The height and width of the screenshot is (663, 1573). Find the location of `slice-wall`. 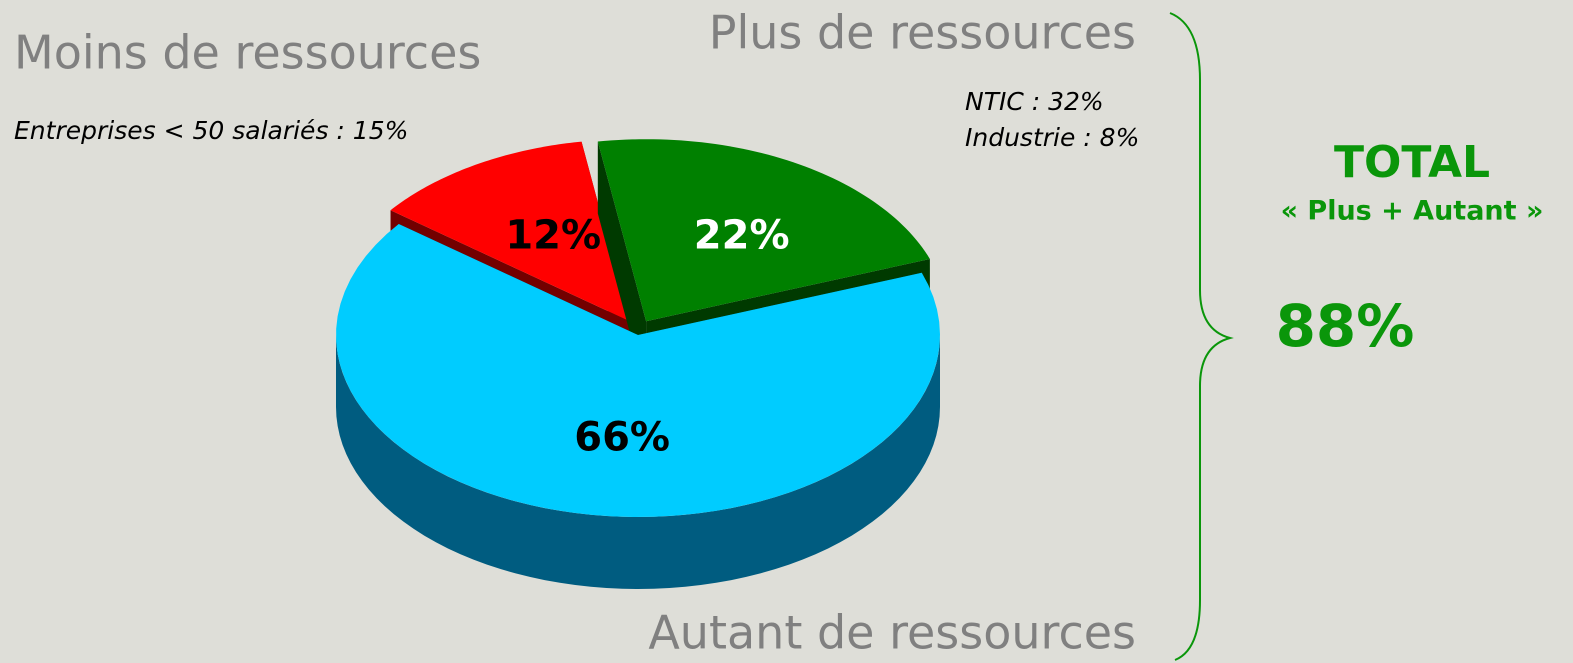

slice-wall is located at coordinates (622, 267).